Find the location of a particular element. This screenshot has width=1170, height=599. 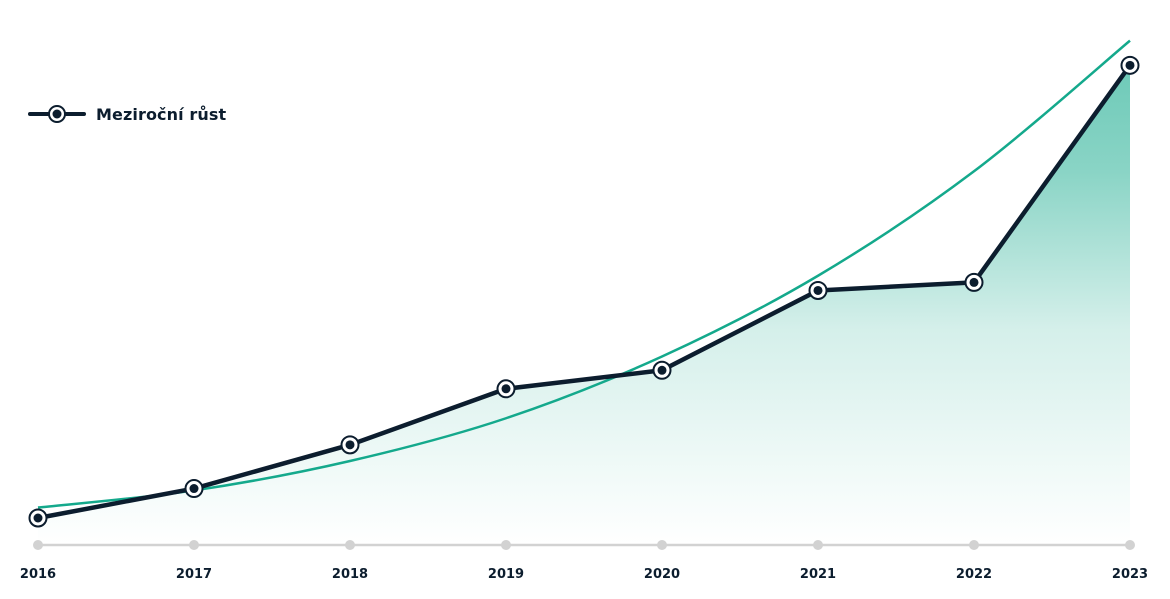

x-tick-label: 2021 is located at coordinates (818, 574).